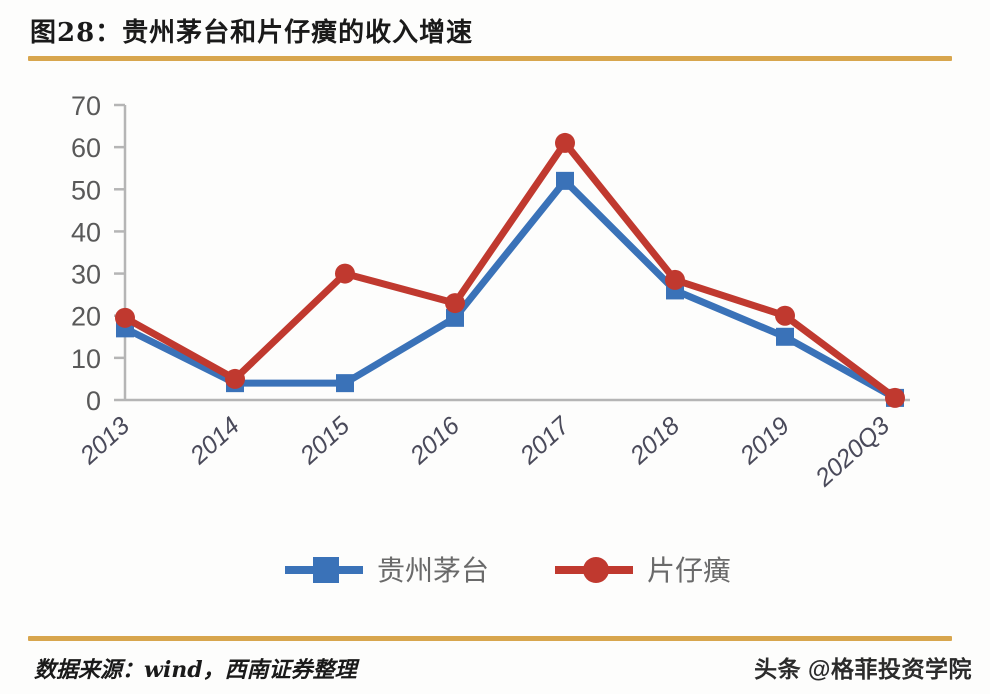 Image resolution: width=990 pixels, height=694 pixels. What do you see at coordinates (545, 440) in the screenshot?
I see `x-axis-tick-label: 2017` at bounding box center [545, 440].